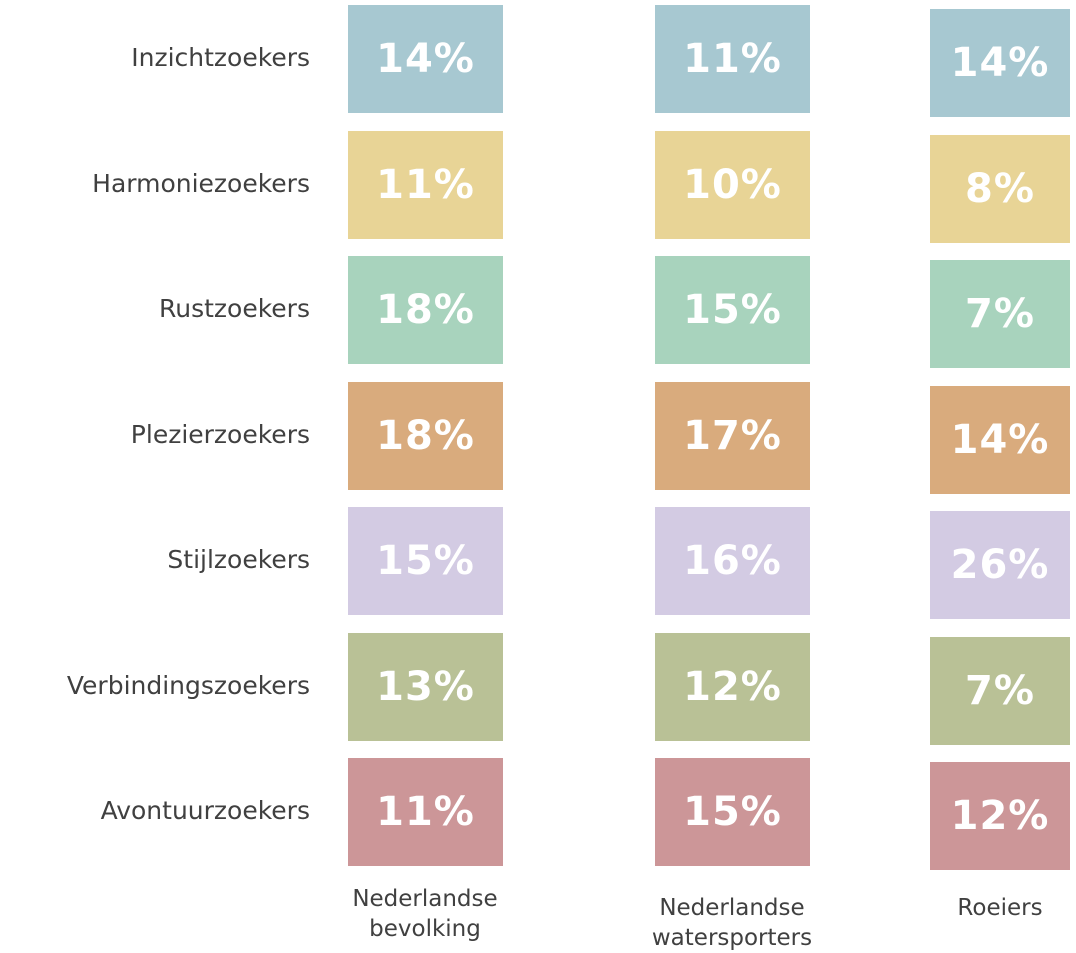  What do you see at coordinates (732, 184) in the screenshot?
I see `value-cell: 10%` at bounding box center [732, 184].